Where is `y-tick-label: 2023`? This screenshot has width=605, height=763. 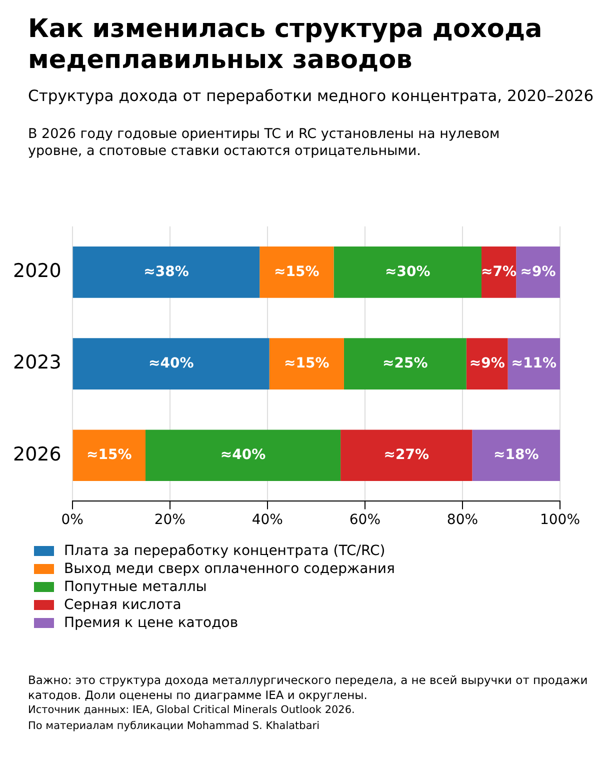 y-tick-label: 2023 is located at coordinates (37, 363).